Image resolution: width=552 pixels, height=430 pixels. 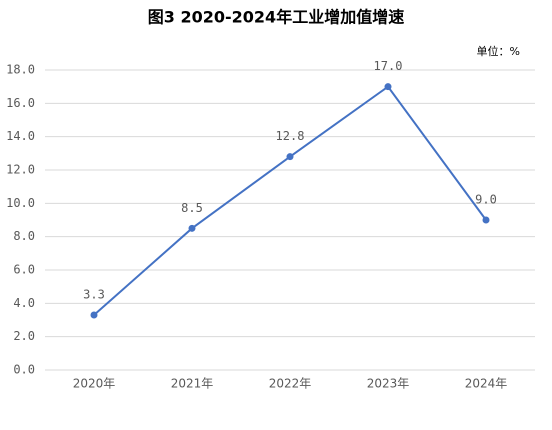 I want to click on y-tick-label: 2.0, so click(x=24, y=336).